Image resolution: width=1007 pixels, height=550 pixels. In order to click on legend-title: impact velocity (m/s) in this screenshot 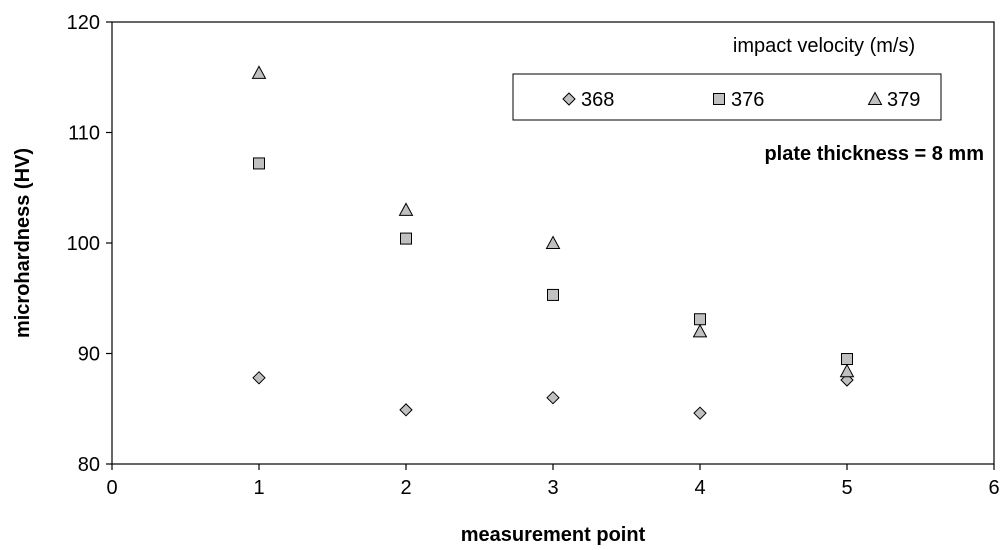, I will do `click(824, 46)`.